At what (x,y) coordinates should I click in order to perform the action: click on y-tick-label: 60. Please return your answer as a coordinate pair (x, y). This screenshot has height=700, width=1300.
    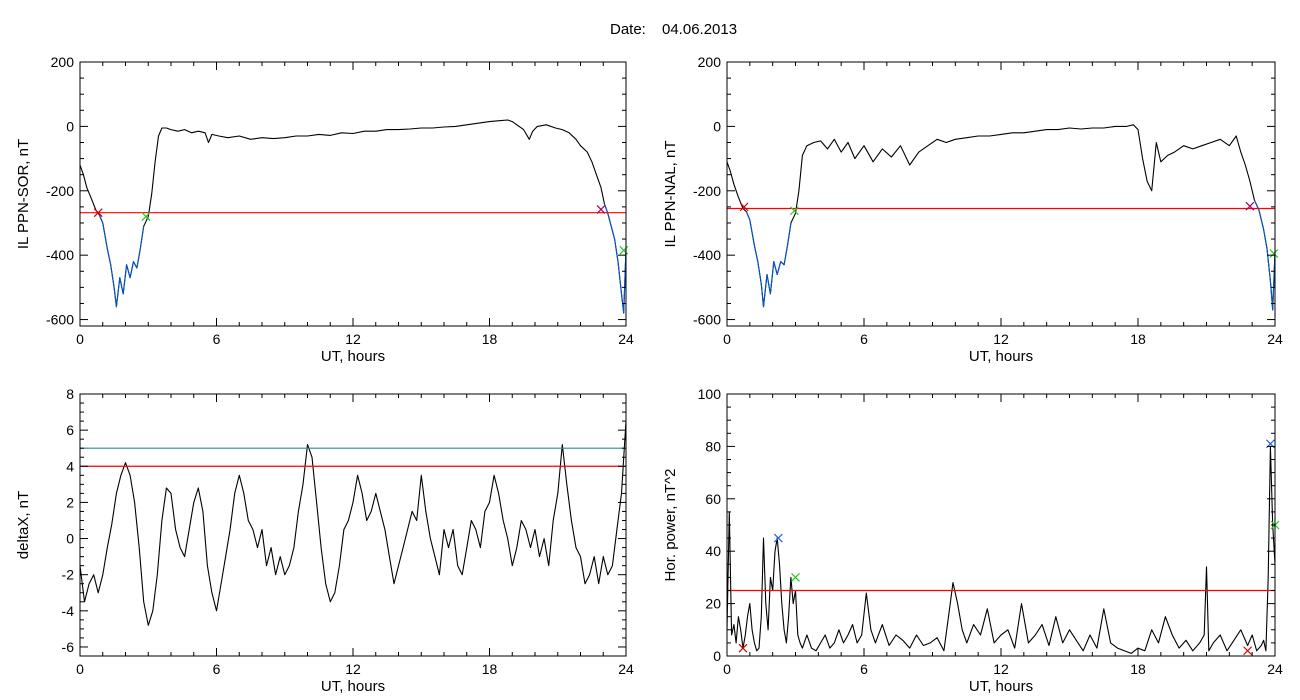
    Looking at the image, I should click on (713, 499).